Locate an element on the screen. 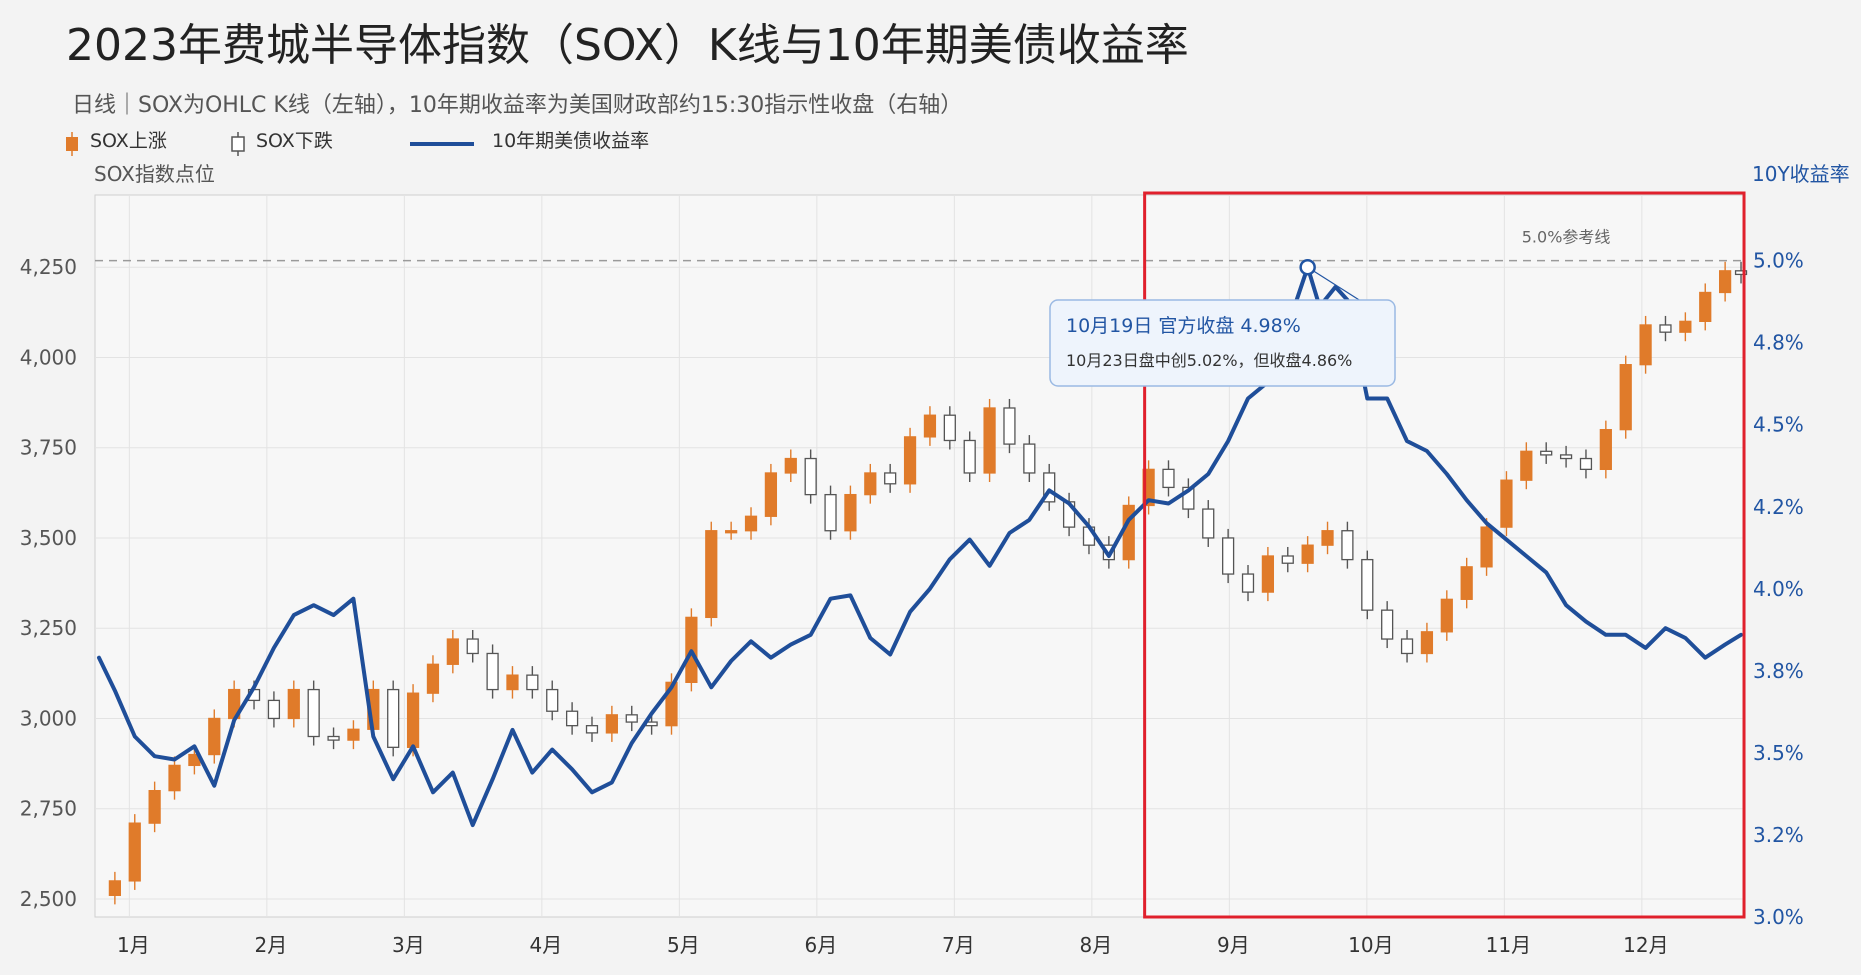 This screenshot has width=1861, height=975. legend-up-label: SOX上涨 is located at coordinates (128, 141).